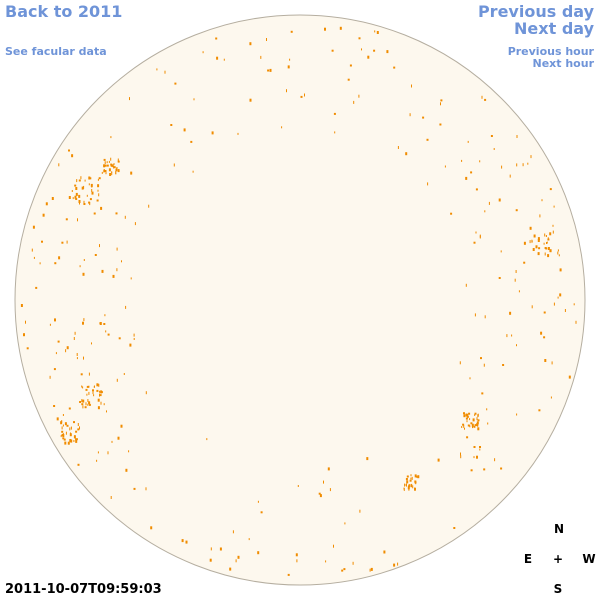 This screenshot has width=600, height=600. Describe the element at coordinates (554, 28) in the screenshot. I see `next-day-link: Next day` at that location.